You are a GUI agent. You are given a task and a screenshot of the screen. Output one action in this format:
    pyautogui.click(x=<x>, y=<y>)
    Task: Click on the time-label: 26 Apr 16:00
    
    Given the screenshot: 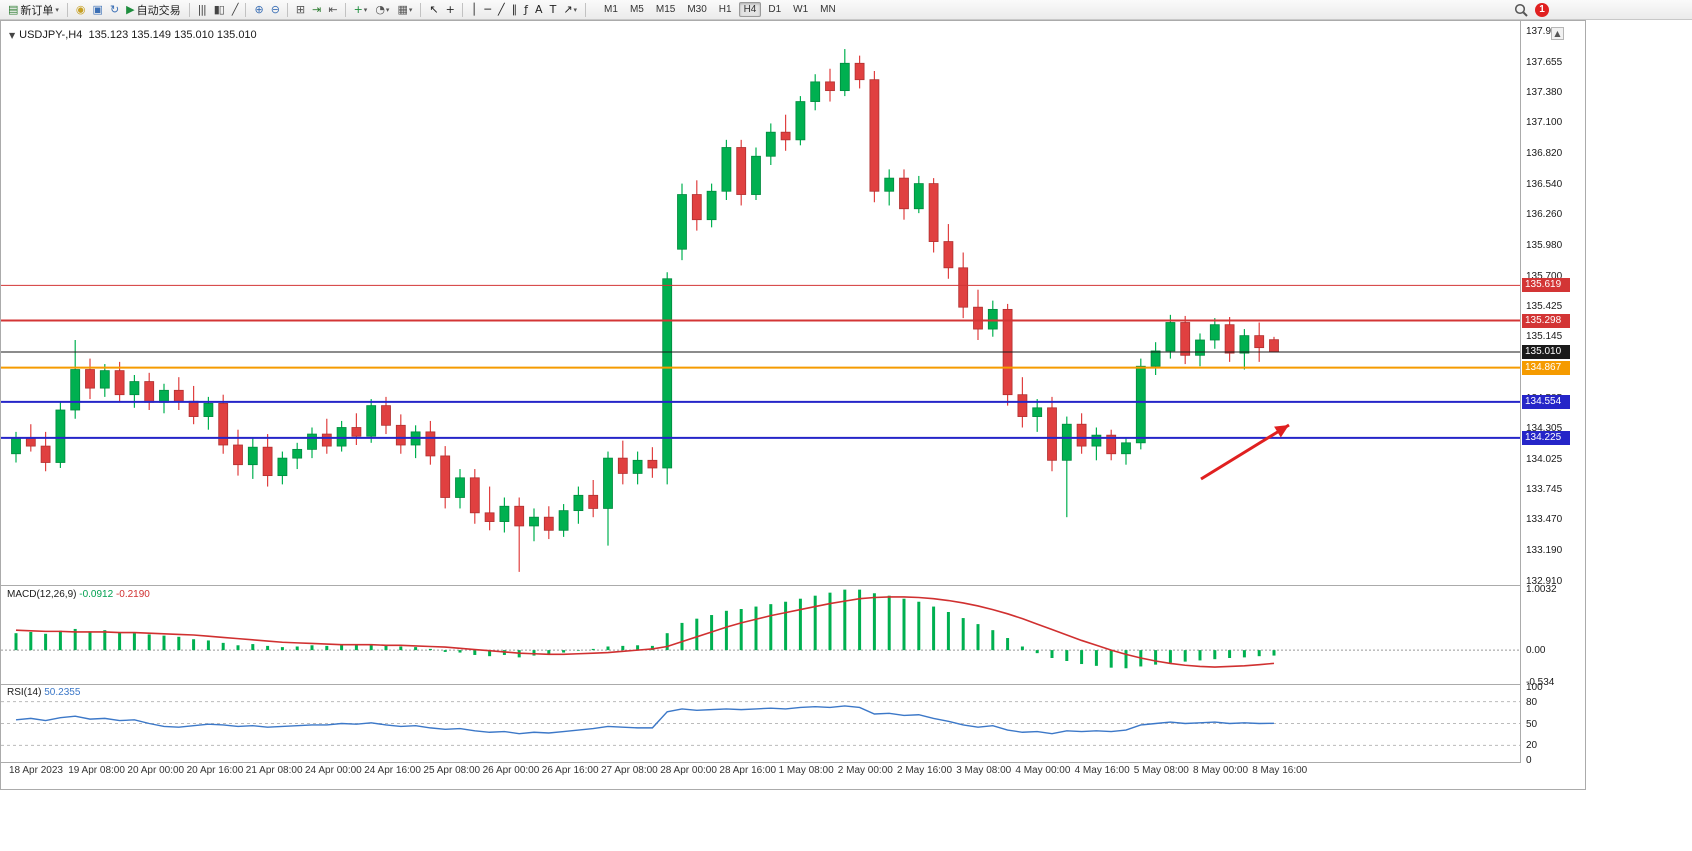 What is the action you would take?
    pyautogui.click(x=570, y=770)
    